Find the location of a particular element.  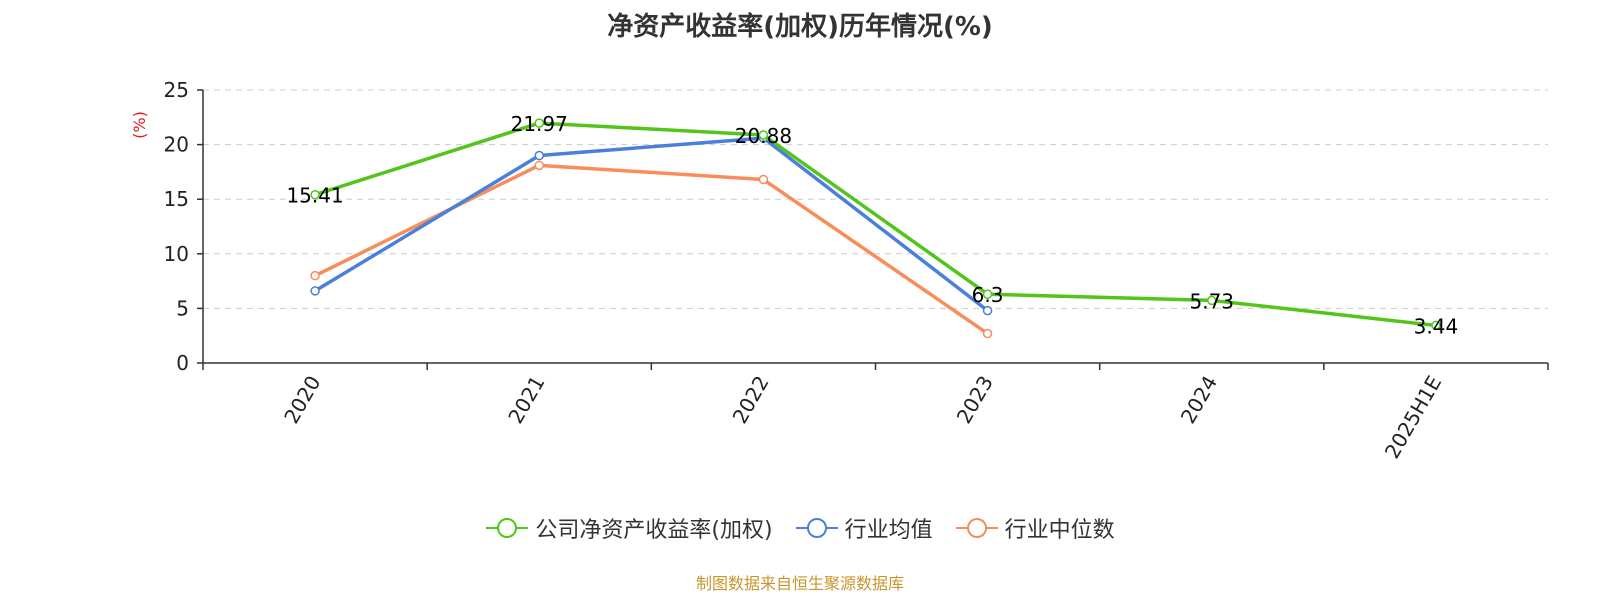

data-label: 5.73 is located at coordinates (1211, 301).